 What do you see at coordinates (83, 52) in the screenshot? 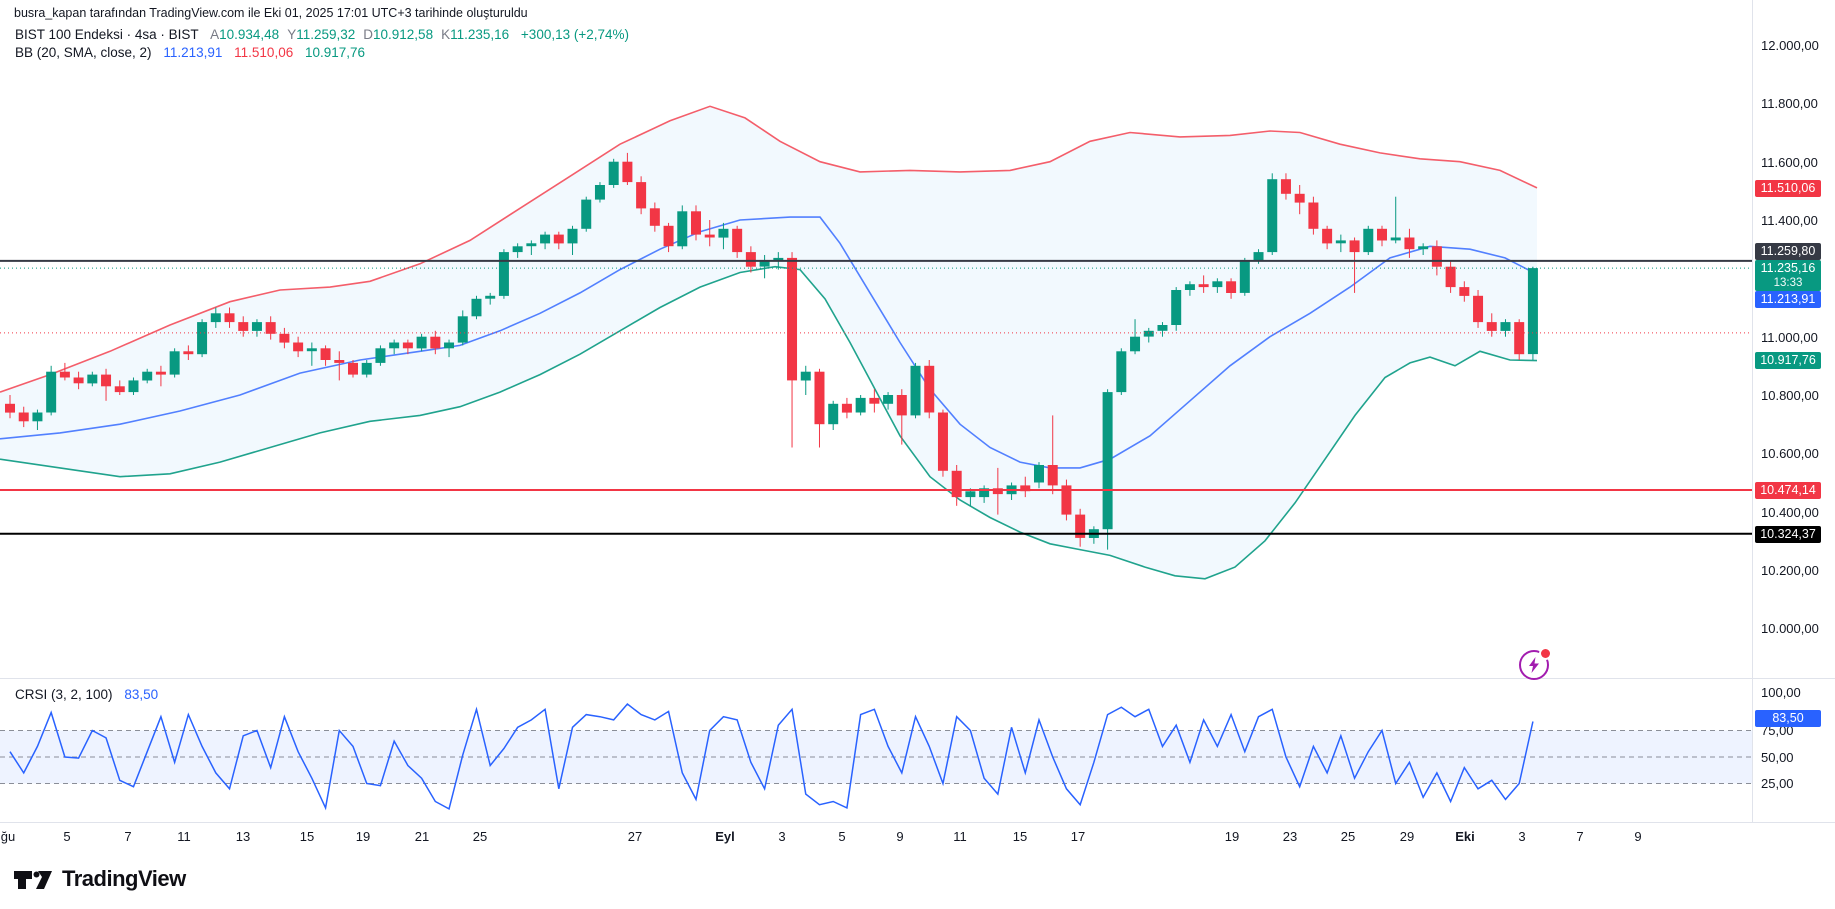
I see `bb-label: BB (20, SMA, close, 2)` at bounding box center [83, 52].